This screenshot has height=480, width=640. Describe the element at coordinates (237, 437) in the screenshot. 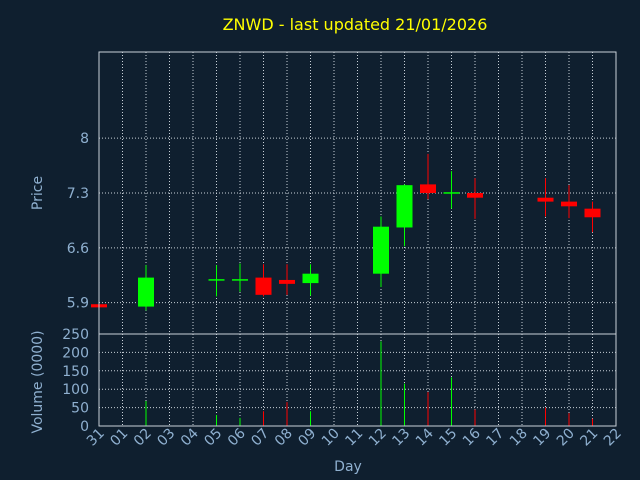

I see `x-tick-label: 06` at that location.